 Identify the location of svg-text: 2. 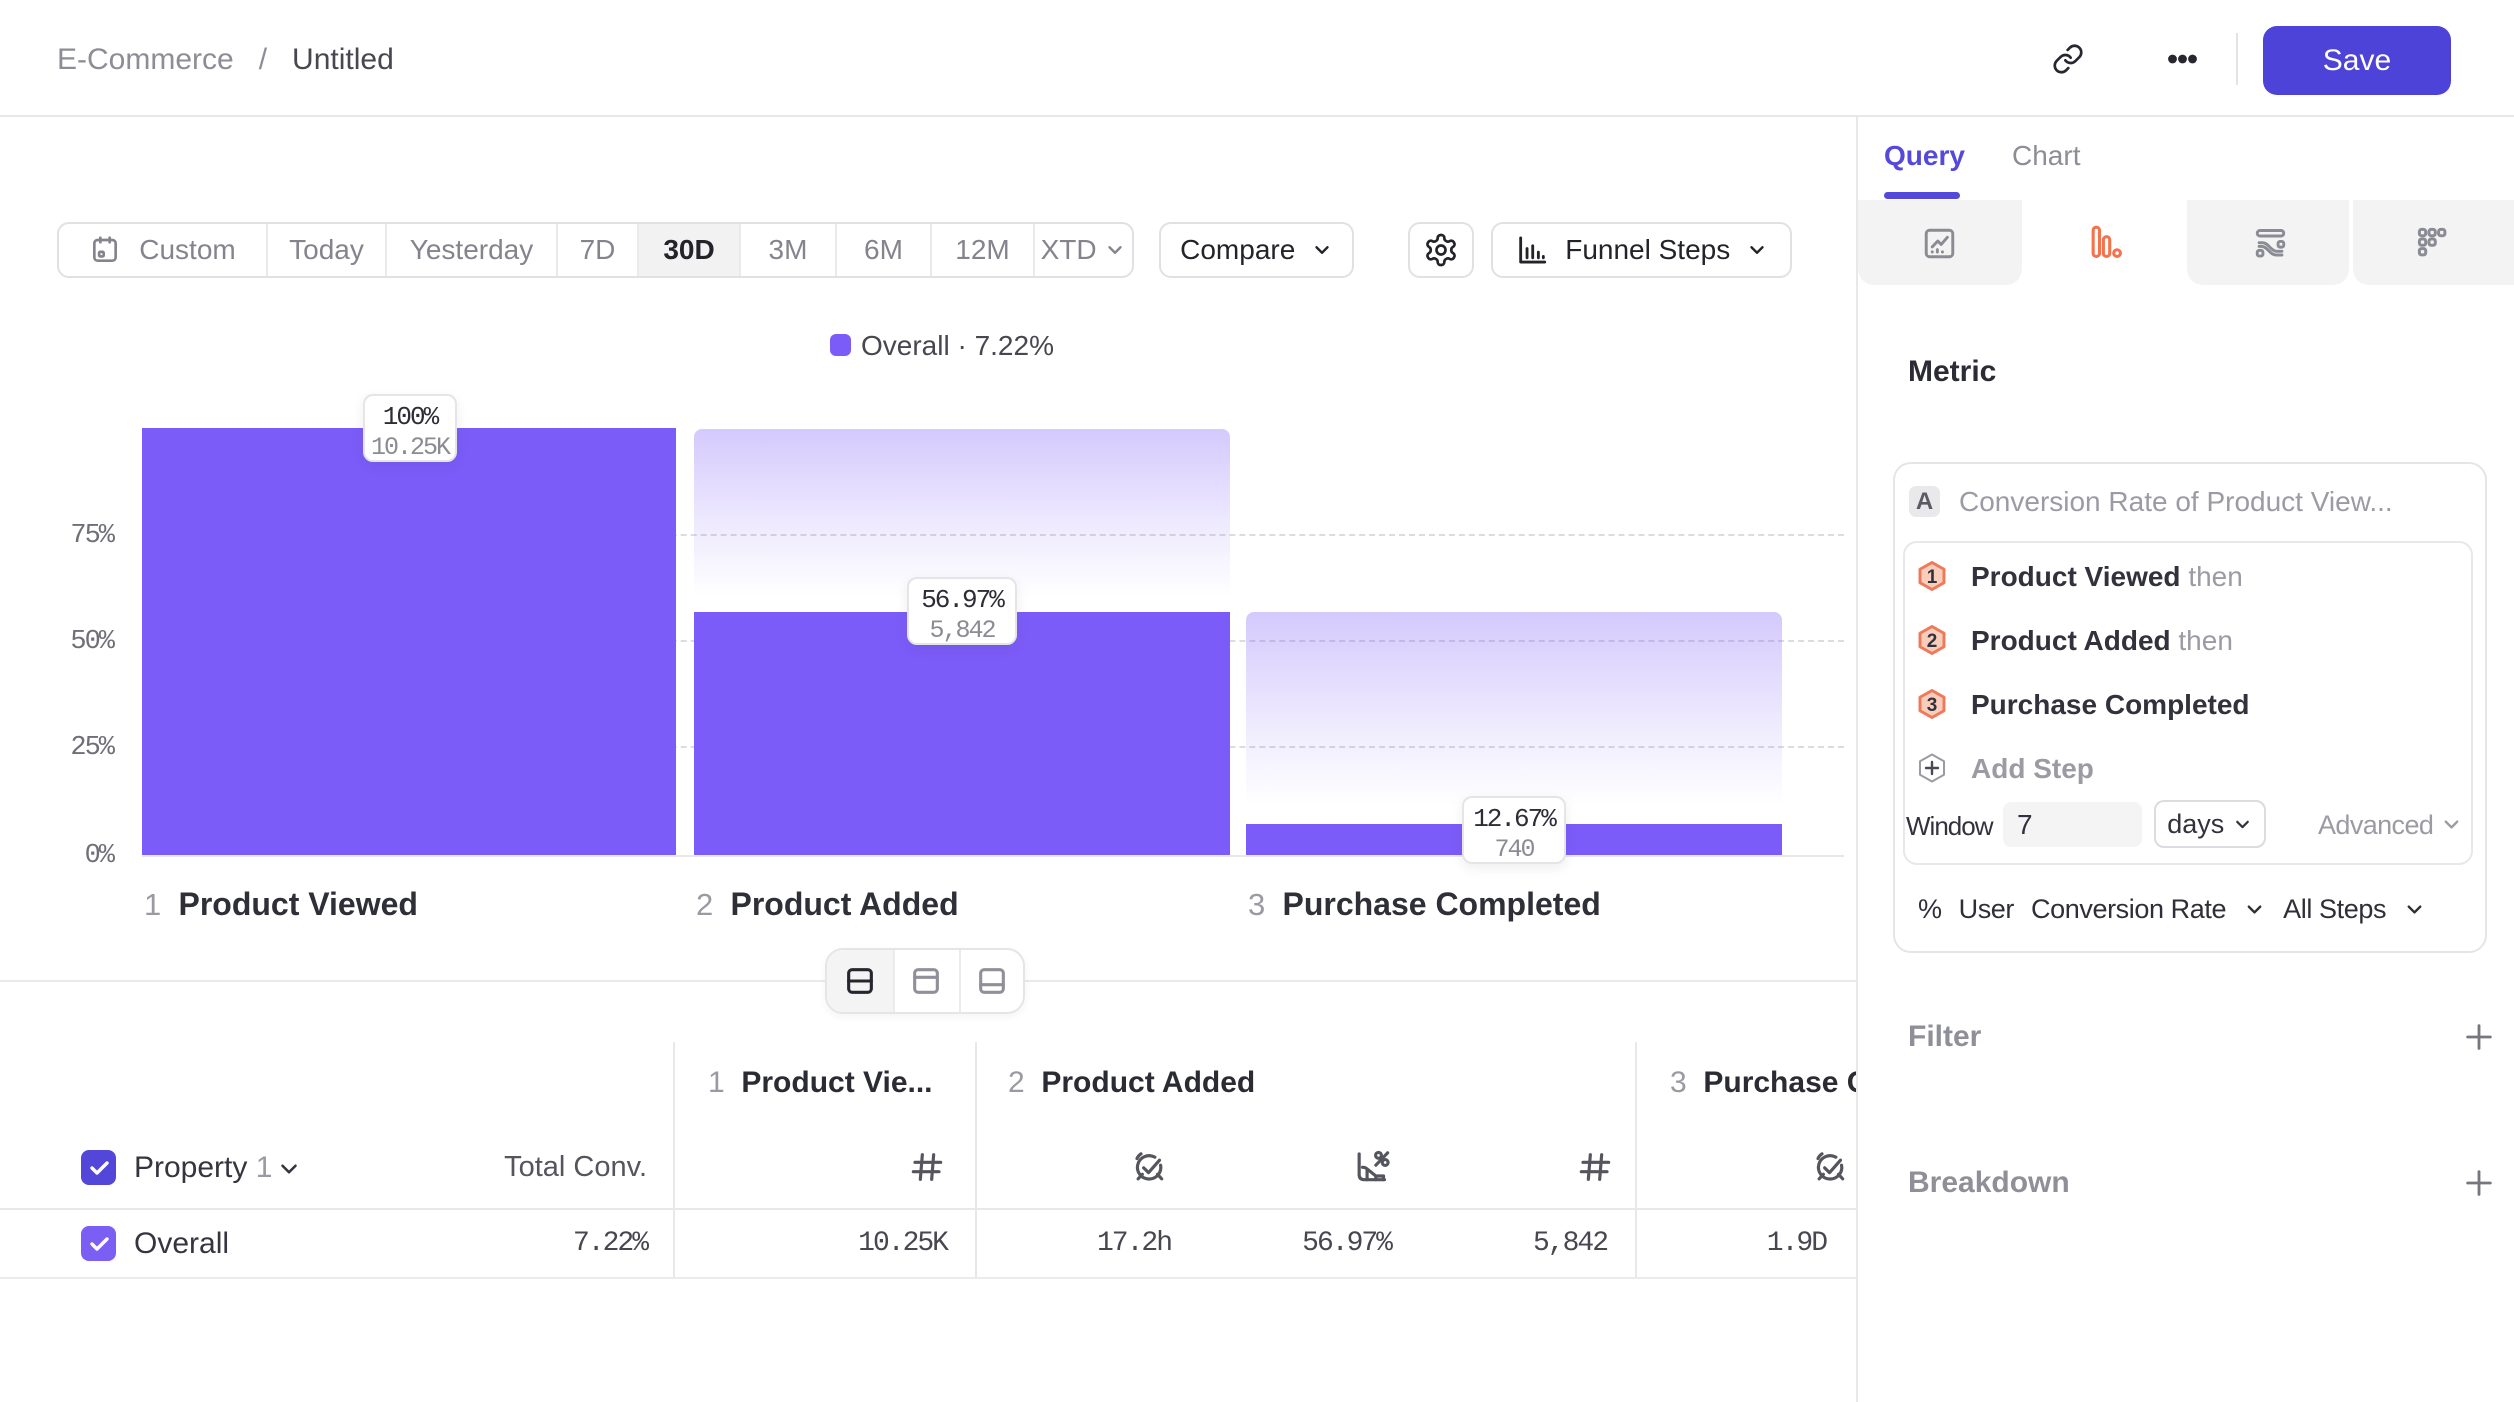
(1932, 641).